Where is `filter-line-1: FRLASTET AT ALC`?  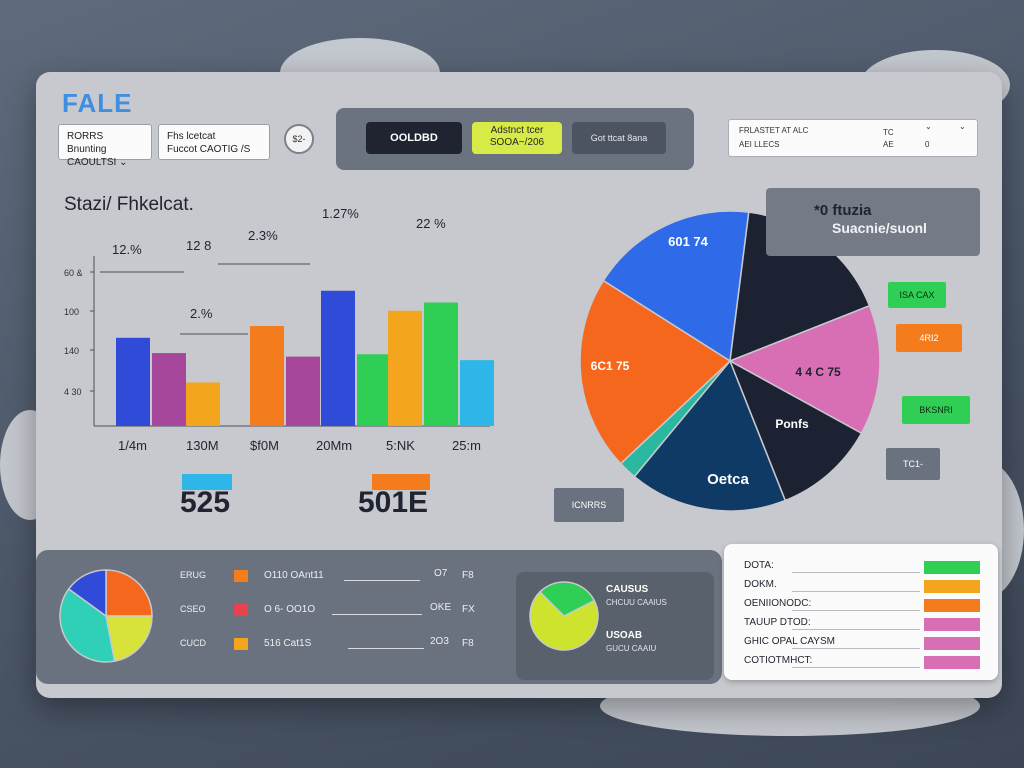 filter-line-1: FRLASTET AT ALC is located at coordinates (774, 130).